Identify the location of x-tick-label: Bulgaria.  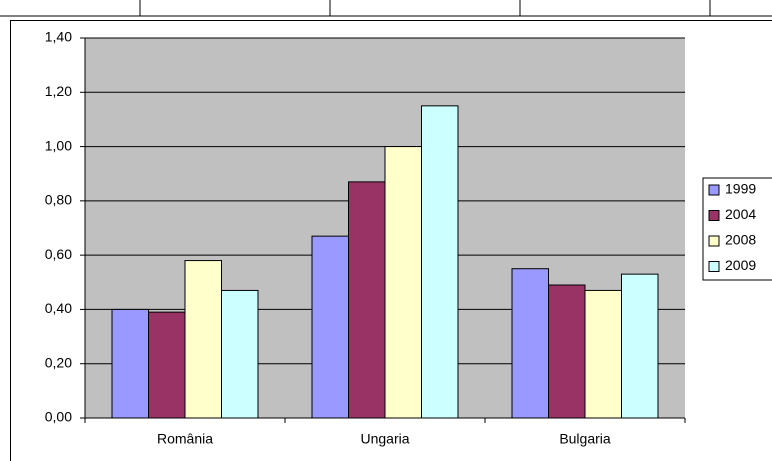
(585, 439).